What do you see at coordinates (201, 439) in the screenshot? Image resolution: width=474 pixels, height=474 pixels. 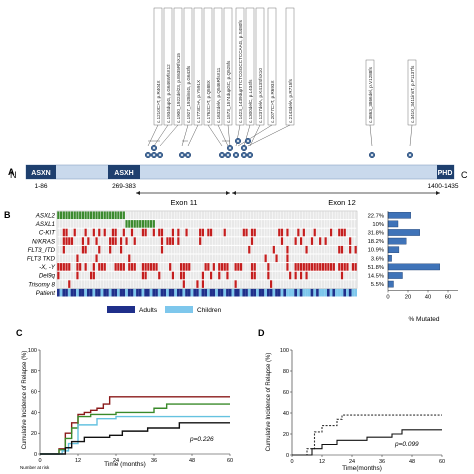 I see `panel-c-pvalue: p=0.226` at bounding box center [201, 439].